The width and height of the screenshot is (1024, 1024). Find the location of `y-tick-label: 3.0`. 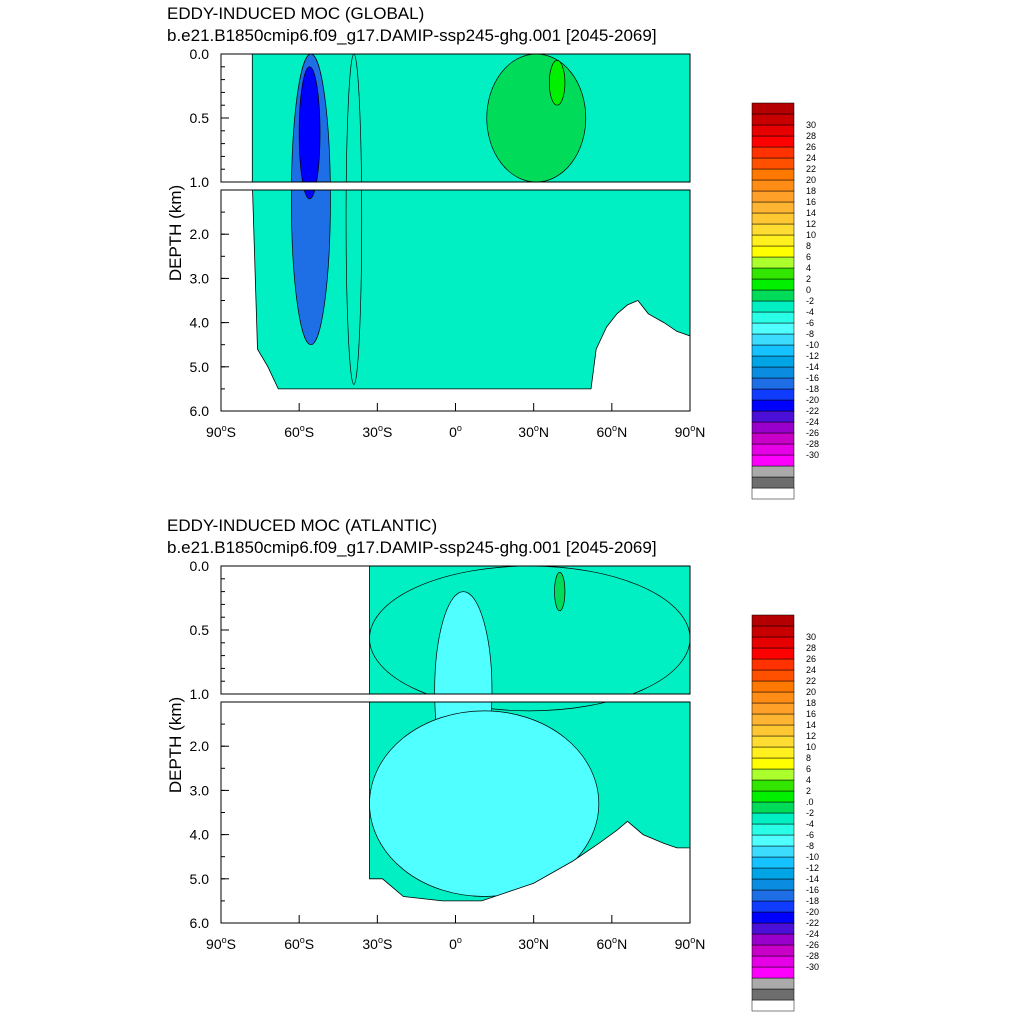

y-tick-label: 3.0 is located at coordinates (200, 790).